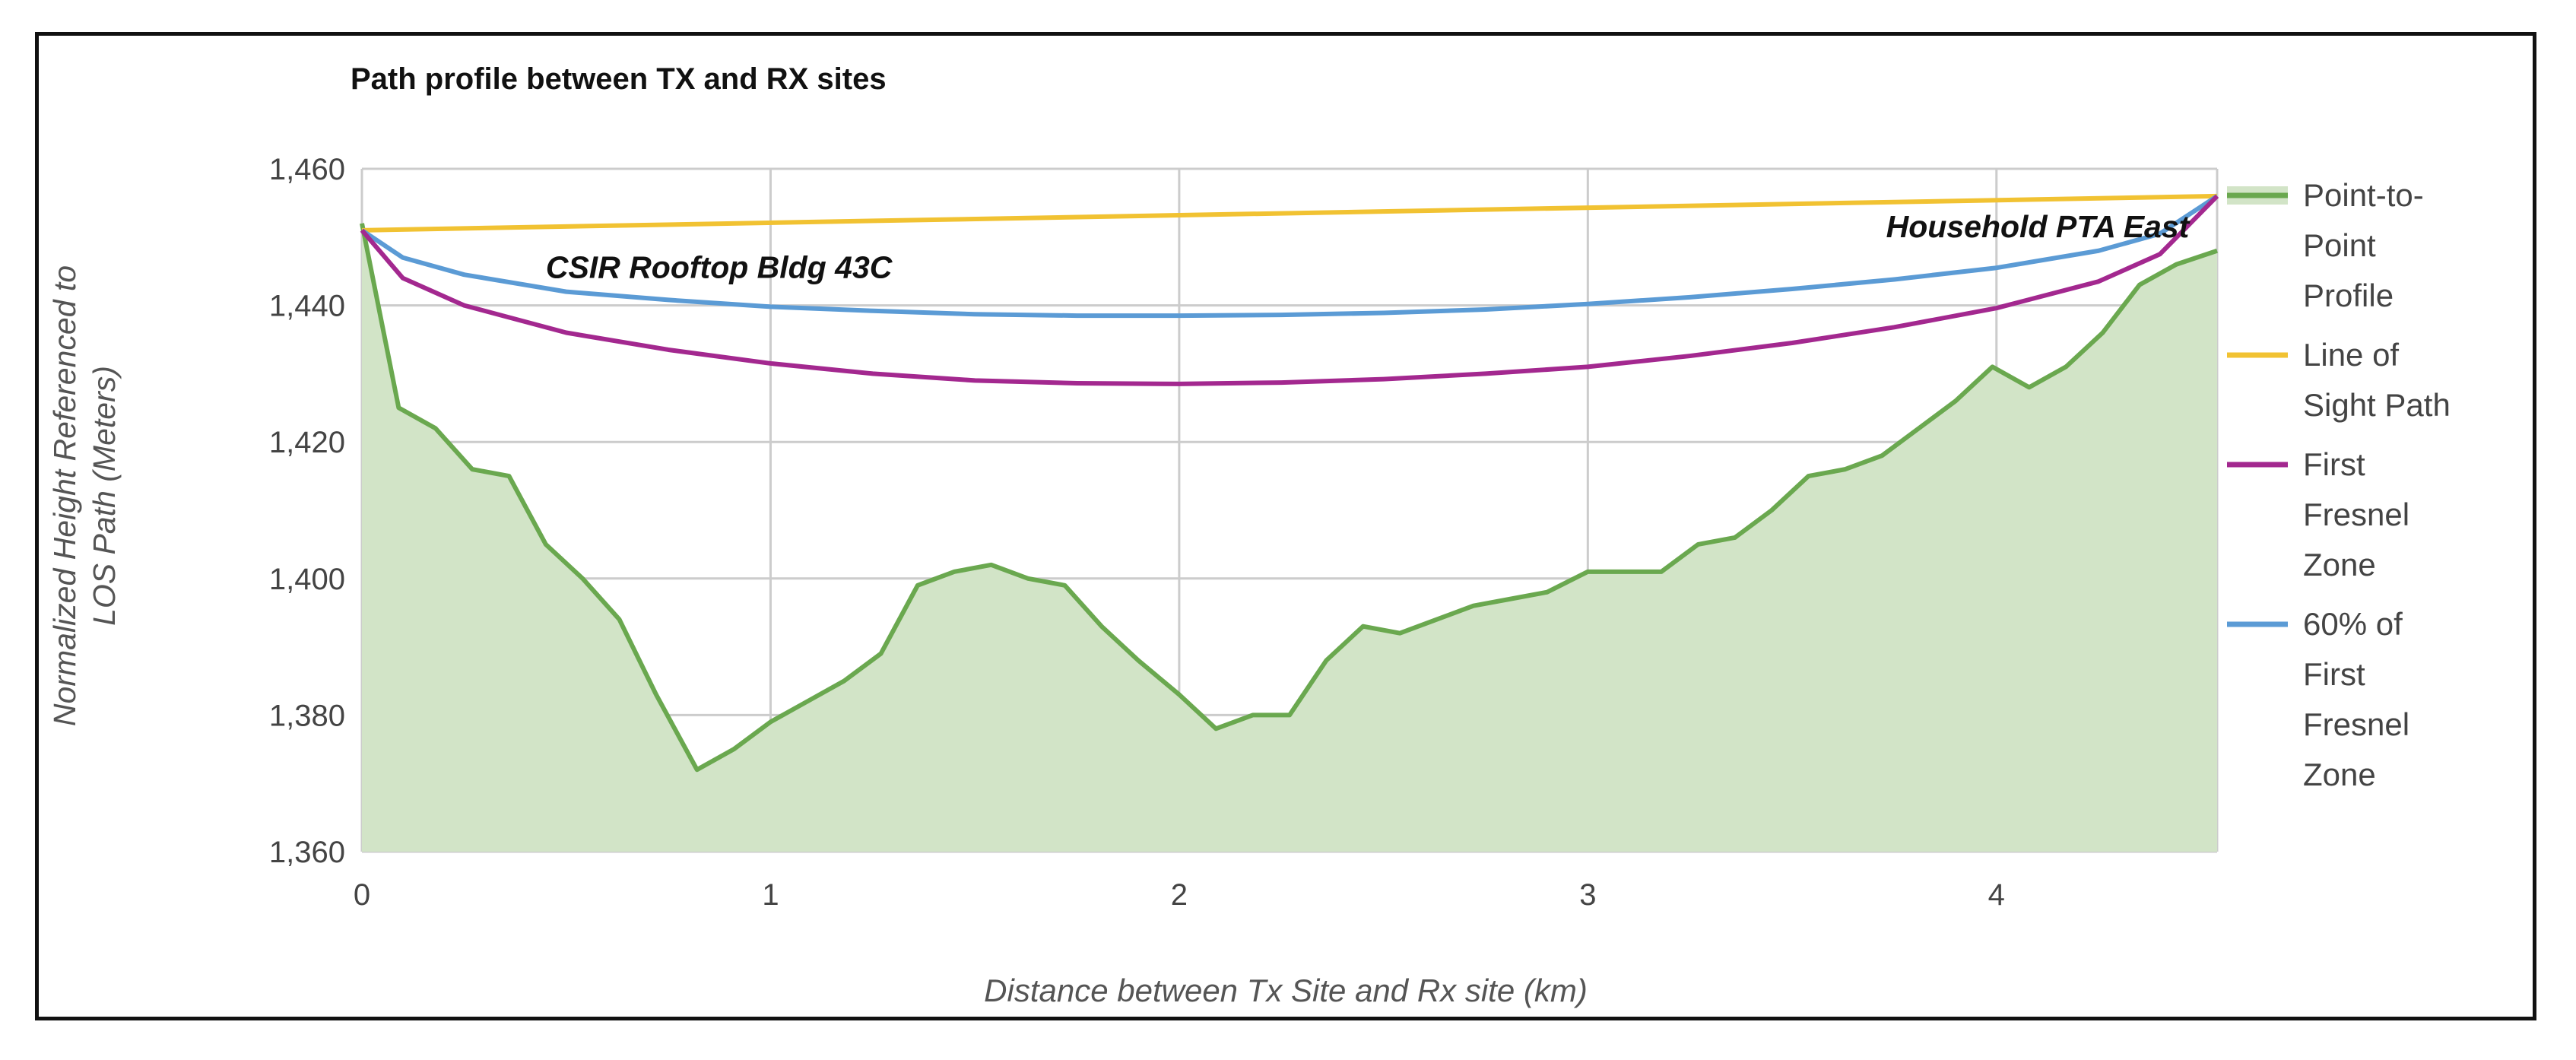  Describe the element at coordinates (1588, 895) in the screenshot. I see `x-tick-label: 3` at that location.